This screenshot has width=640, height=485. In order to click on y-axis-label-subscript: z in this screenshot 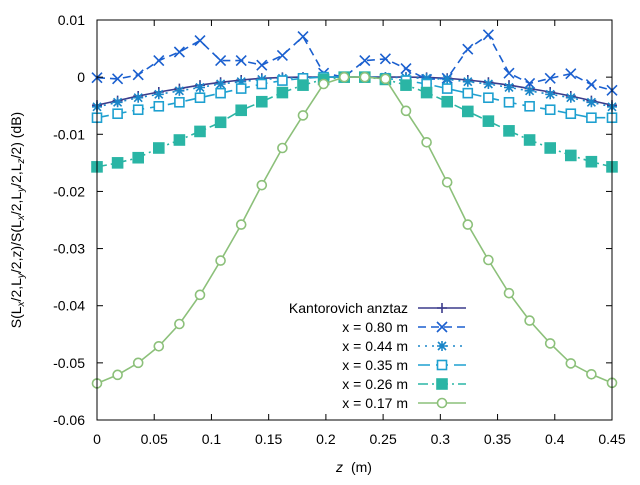, I will do `click(21, 161)`.